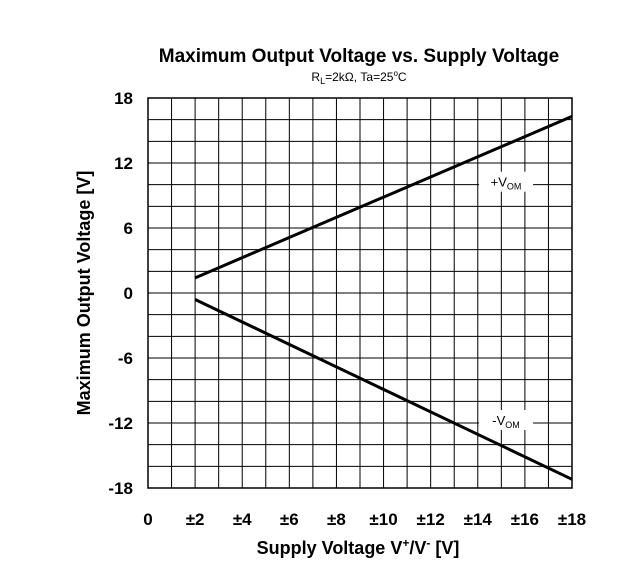 The height and width of the screenshot is (574, 638). I want to click on xlabel-sup1: +, so click(405, 543).